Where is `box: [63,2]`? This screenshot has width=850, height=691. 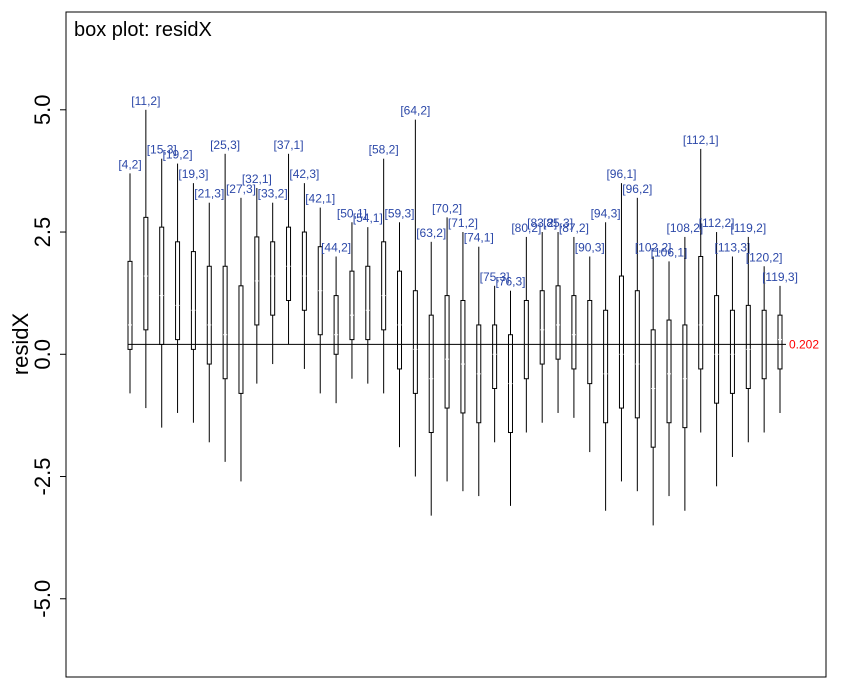
box: [63,2] is located at coordinates (431, 371).